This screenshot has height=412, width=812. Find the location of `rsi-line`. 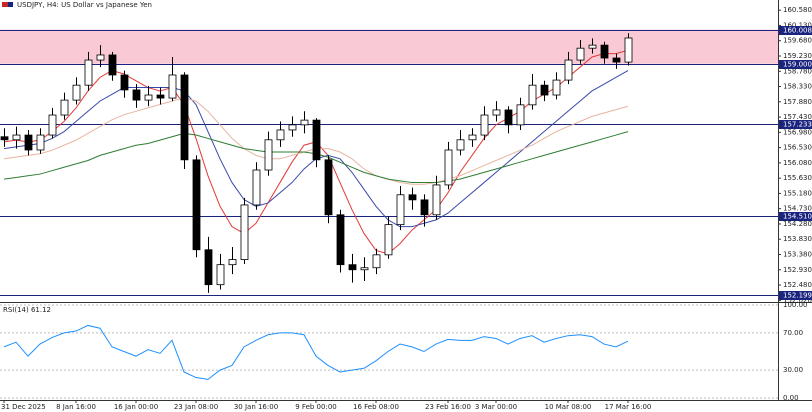

rsi-line is located at coordinates (316, 352).